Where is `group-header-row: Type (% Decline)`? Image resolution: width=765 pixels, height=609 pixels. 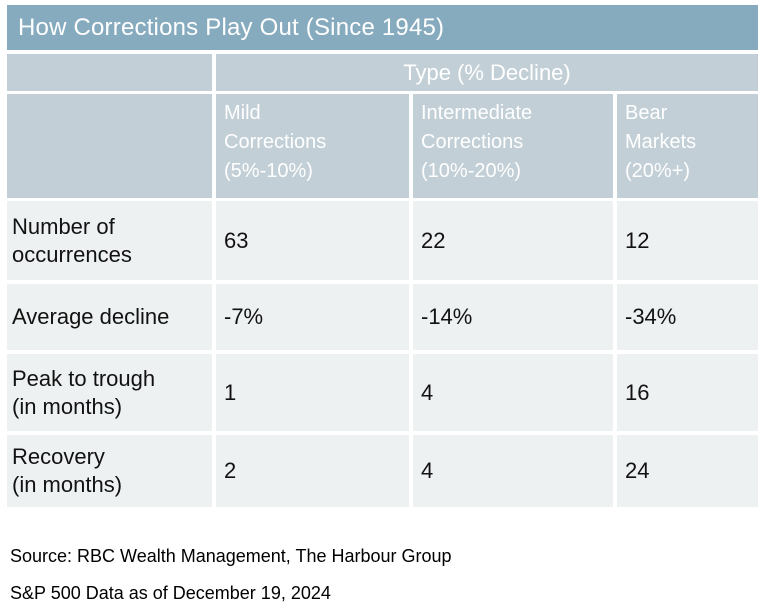 group-header-row: Type (% Decline) is located at coordinates (382, 72).